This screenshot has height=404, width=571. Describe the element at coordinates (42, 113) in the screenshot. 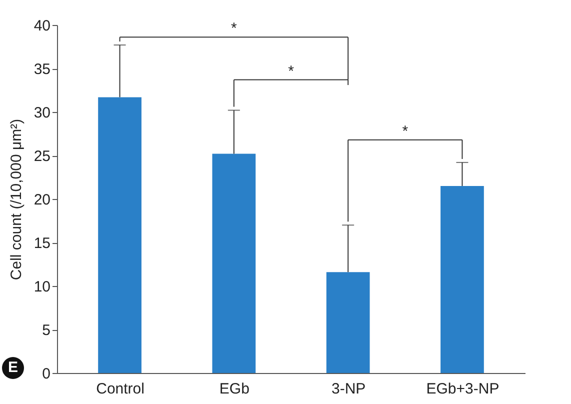

I see `y-tick-label: 30` at that location.